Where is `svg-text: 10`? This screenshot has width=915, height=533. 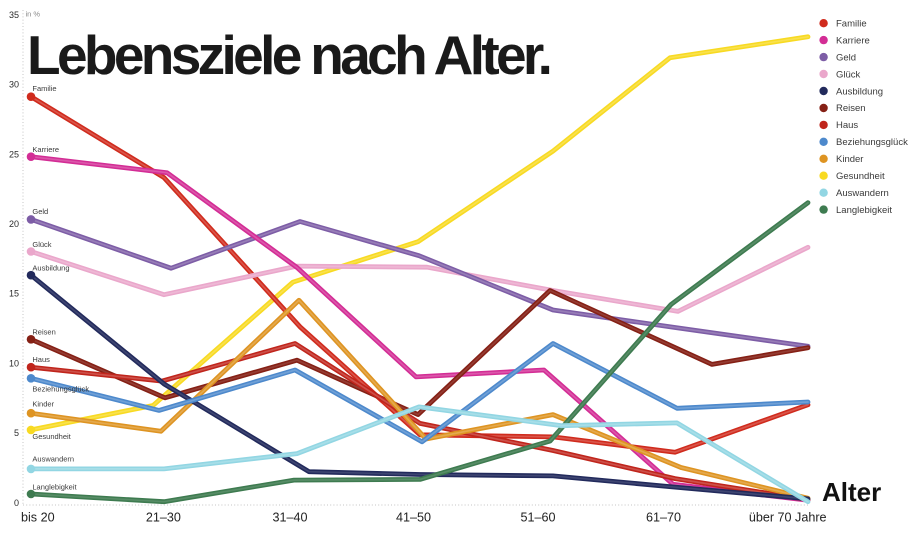 svg-text: 10 is located at coordinates (14, 363).